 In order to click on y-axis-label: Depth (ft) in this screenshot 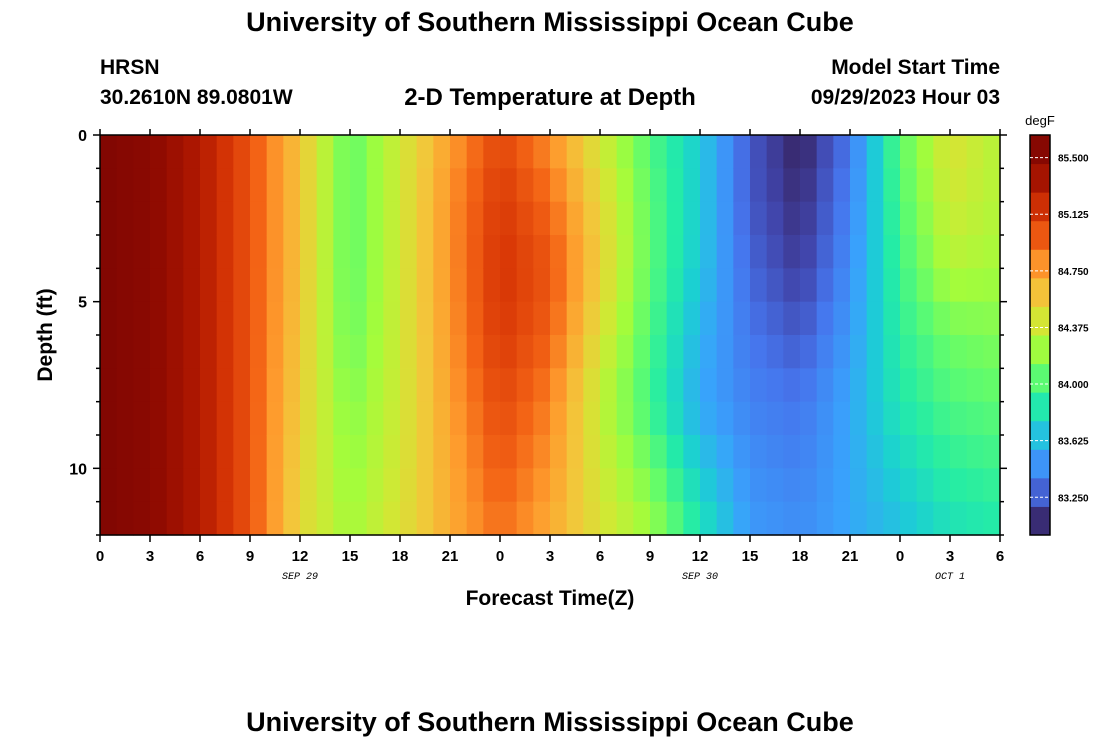, I will do `click(45, 334)`.